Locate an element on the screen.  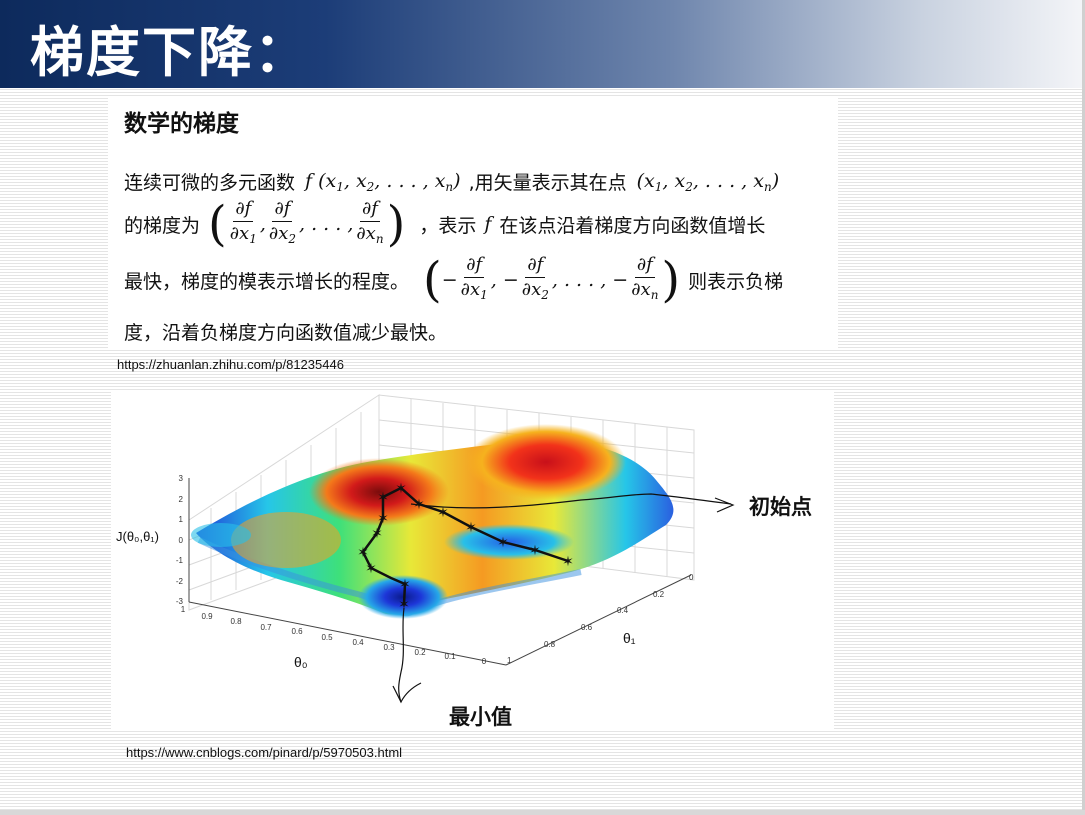
point-expression: (x1, x2, . . . , xn) is located at coordinates (708, 181).